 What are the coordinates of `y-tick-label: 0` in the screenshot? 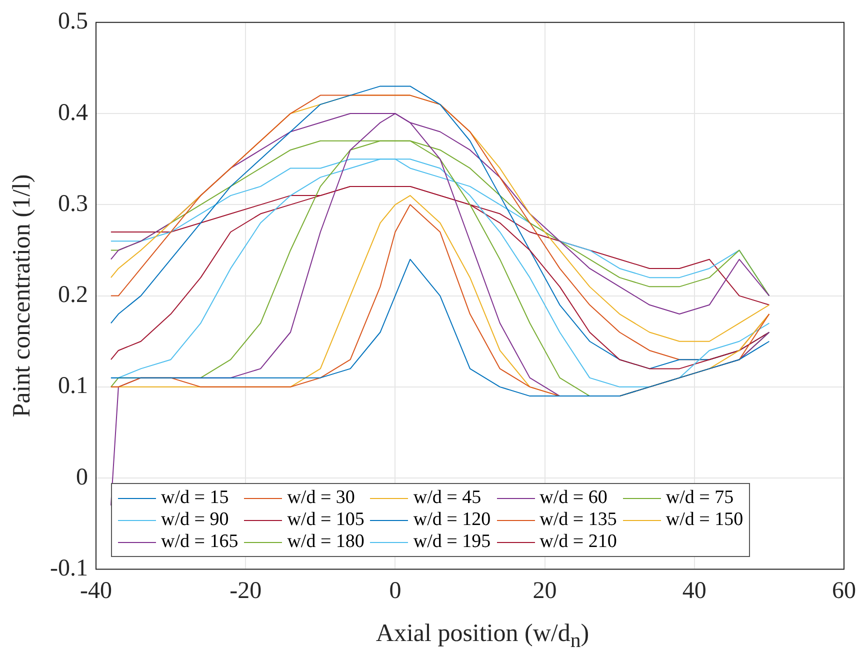 It's located at (82, 477).